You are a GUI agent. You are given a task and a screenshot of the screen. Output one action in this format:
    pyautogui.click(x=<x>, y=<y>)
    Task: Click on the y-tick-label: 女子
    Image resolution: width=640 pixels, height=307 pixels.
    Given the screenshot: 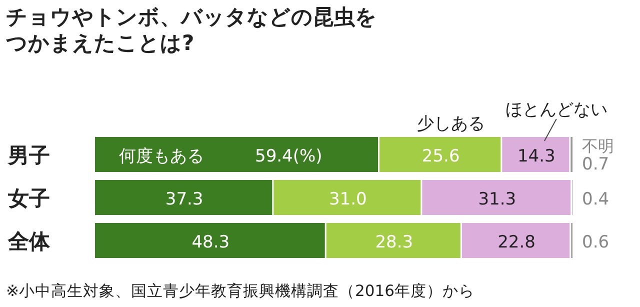 What is the action you would take?
    pyautogui.click(x=28, y=198)
    